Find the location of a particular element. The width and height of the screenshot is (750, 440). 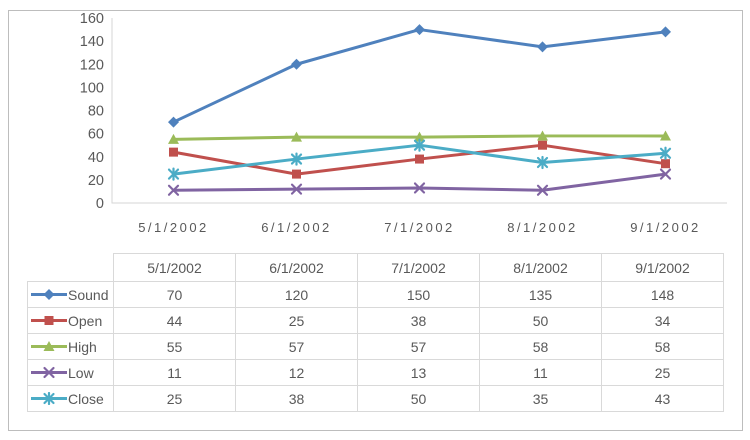

value-cell: 44 is located at coordinates (174, 320).